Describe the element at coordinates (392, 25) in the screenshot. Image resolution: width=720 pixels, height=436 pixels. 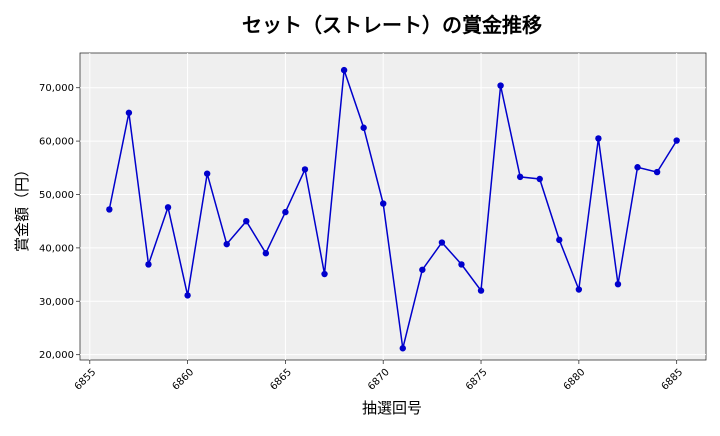
I see `chart-title: セット（ストレート）の賞金推移` at that location.